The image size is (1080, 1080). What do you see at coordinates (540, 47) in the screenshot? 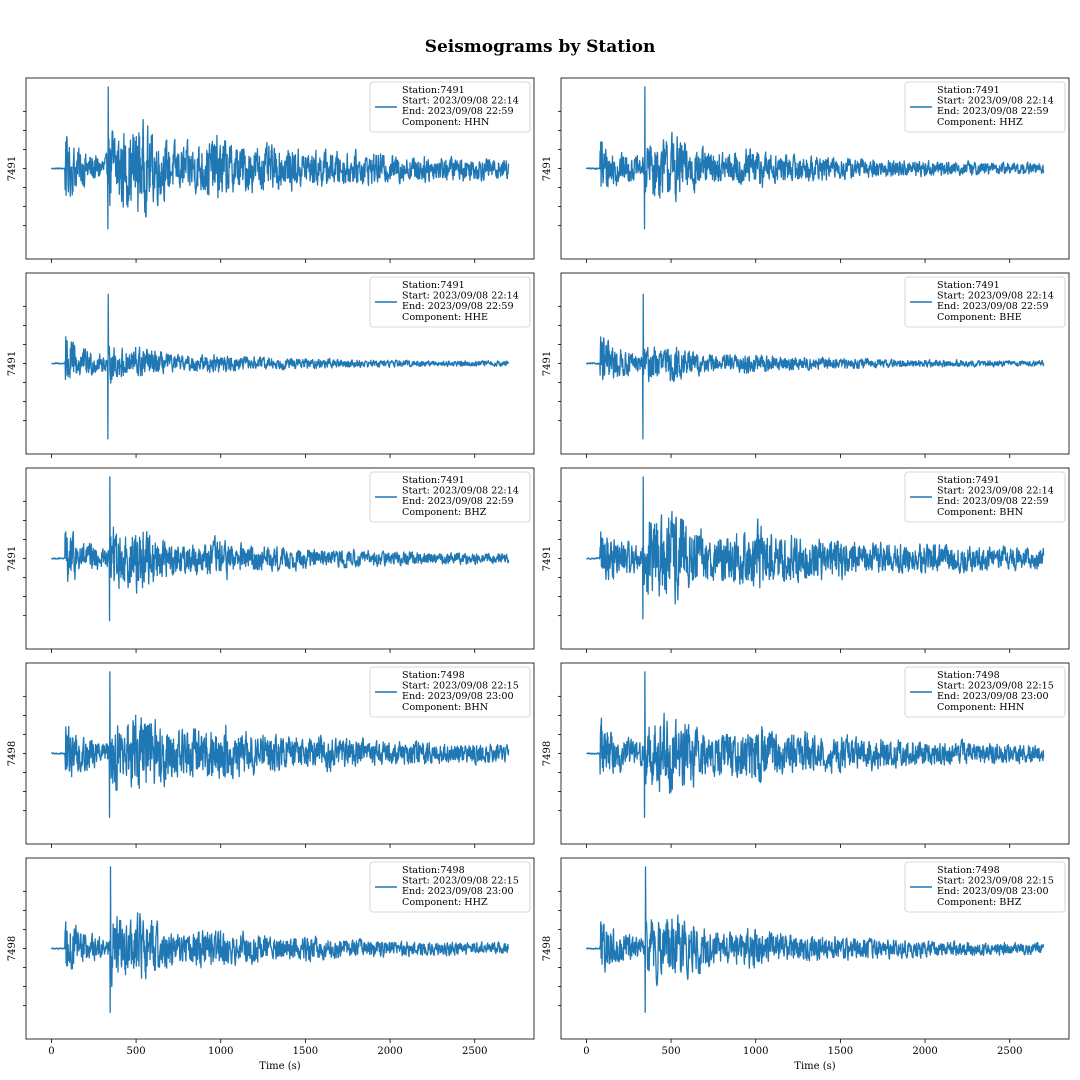
I see `page-title: Seismograms by Station` at bounding box center [540, 47].